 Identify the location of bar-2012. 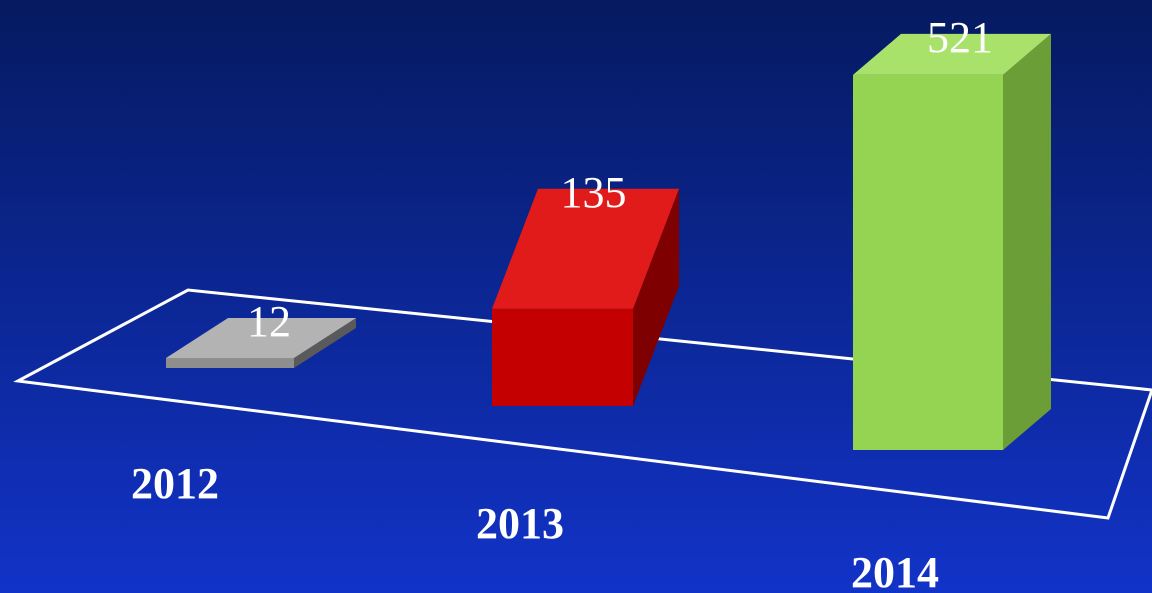
(261, 343).